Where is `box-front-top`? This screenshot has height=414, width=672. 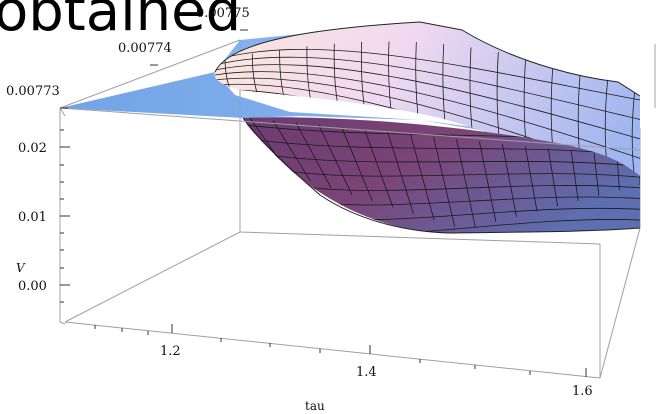
box-front-top is located at coordinates (62, 112).